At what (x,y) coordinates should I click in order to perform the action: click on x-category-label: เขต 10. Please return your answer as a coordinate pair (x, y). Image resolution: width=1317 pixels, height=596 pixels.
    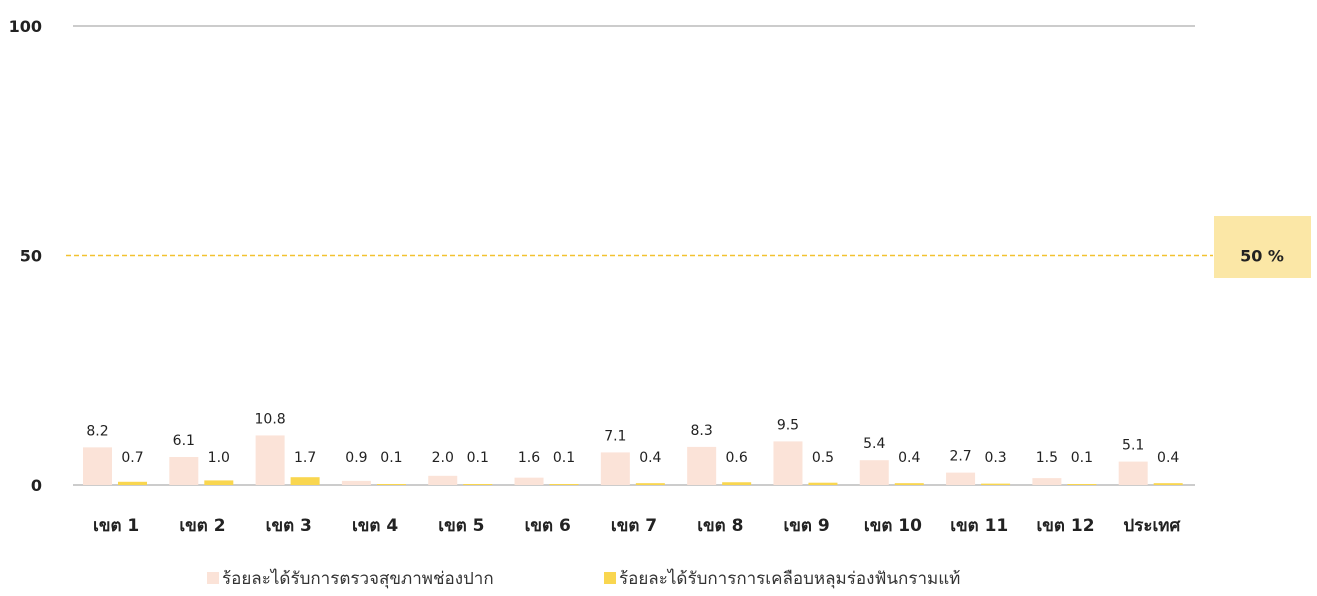
    Looking at the image, I should click on (893, 526).